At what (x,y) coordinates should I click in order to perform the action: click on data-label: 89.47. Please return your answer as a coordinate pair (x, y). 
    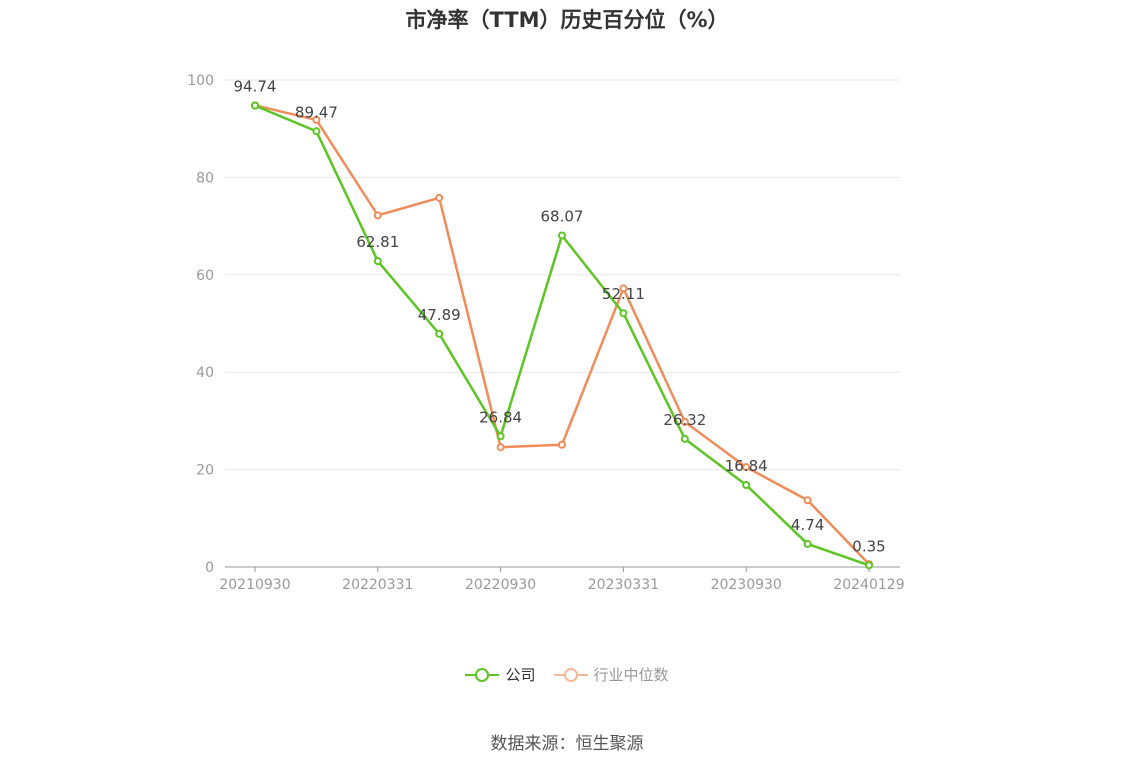
    Looking at the image, I should click on (316, 112).